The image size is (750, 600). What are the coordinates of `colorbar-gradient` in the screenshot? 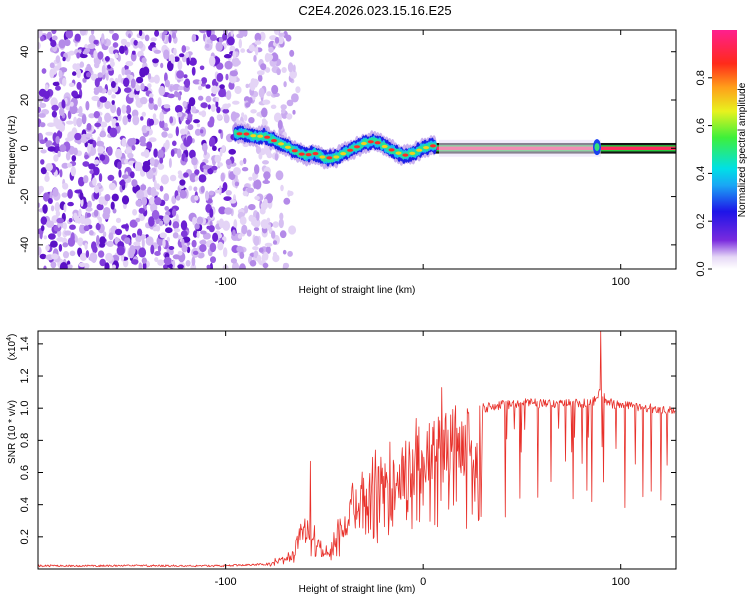 It's located at (724, 149).